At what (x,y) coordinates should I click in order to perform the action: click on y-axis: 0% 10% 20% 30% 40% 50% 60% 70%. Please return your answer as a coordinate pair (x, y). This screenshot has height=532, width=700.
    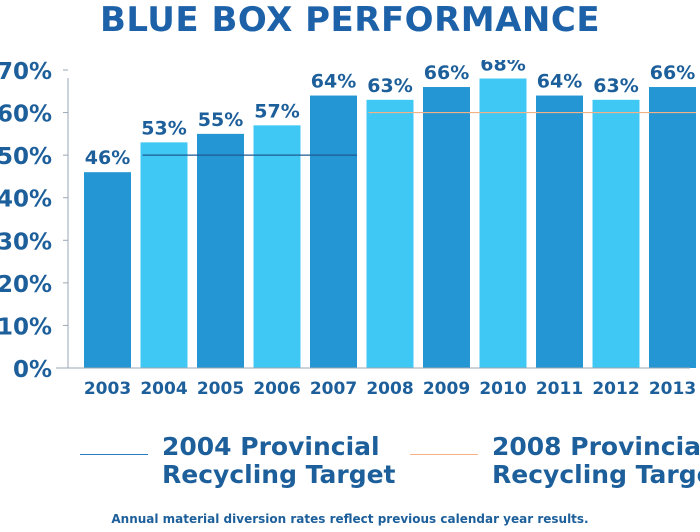
    Looking at the image, I should click on (34, 221).